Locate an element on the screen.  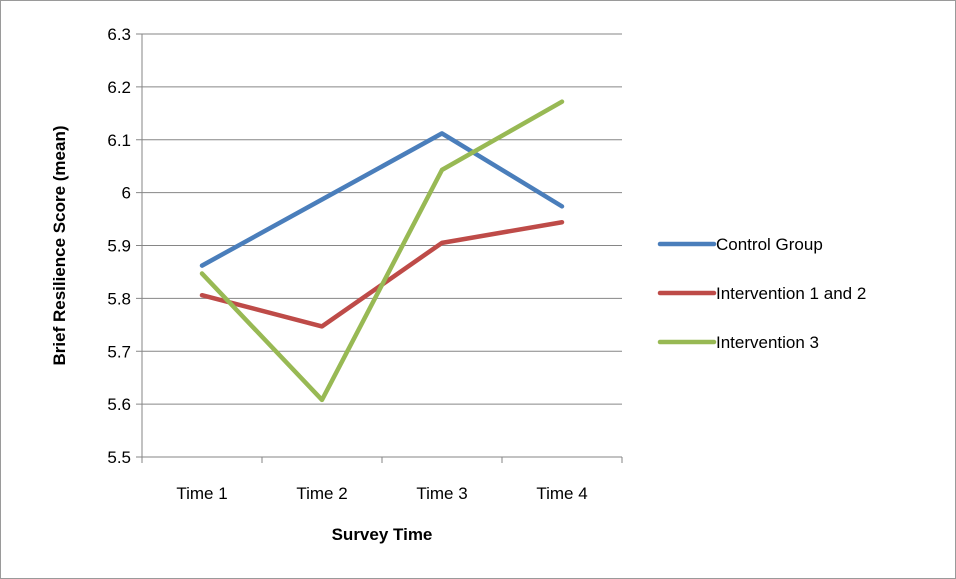
x-tick-label: Time 1 is located at coordinates (201, 493).